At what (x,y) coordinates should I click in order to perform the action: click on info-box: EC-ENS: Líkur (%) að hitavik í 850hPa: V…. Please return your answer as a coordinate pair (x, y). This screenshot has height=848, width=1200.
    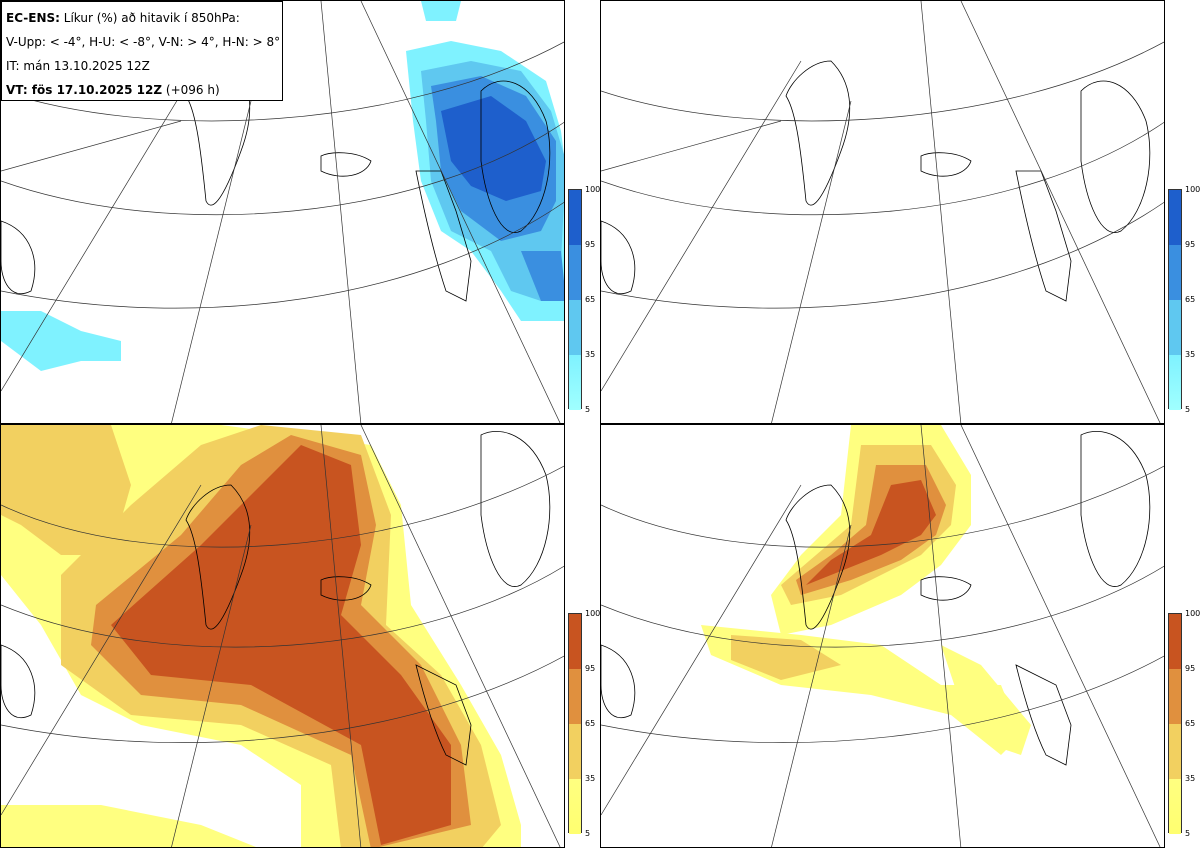
    Looking at the image, I should click on (142, 51).